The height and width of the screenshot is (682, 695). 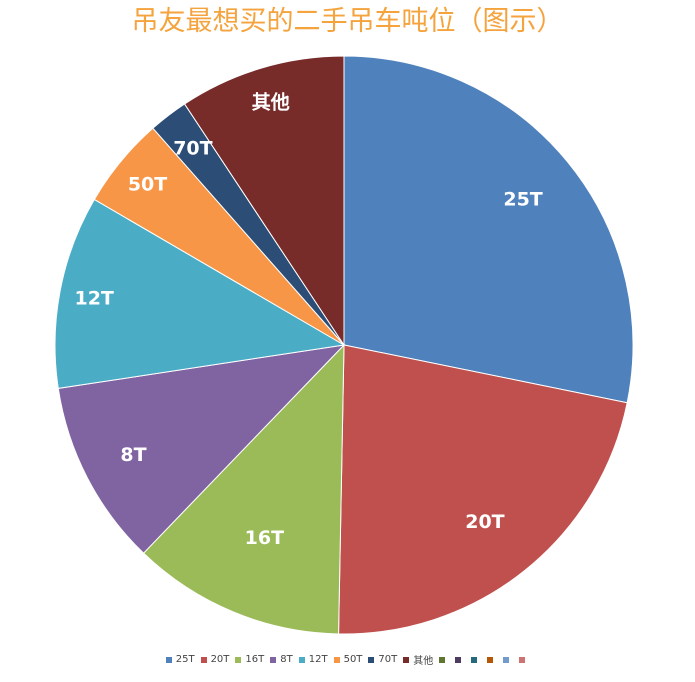 I want to click on slice-label-8: 其他, so click(x=271, y=101).